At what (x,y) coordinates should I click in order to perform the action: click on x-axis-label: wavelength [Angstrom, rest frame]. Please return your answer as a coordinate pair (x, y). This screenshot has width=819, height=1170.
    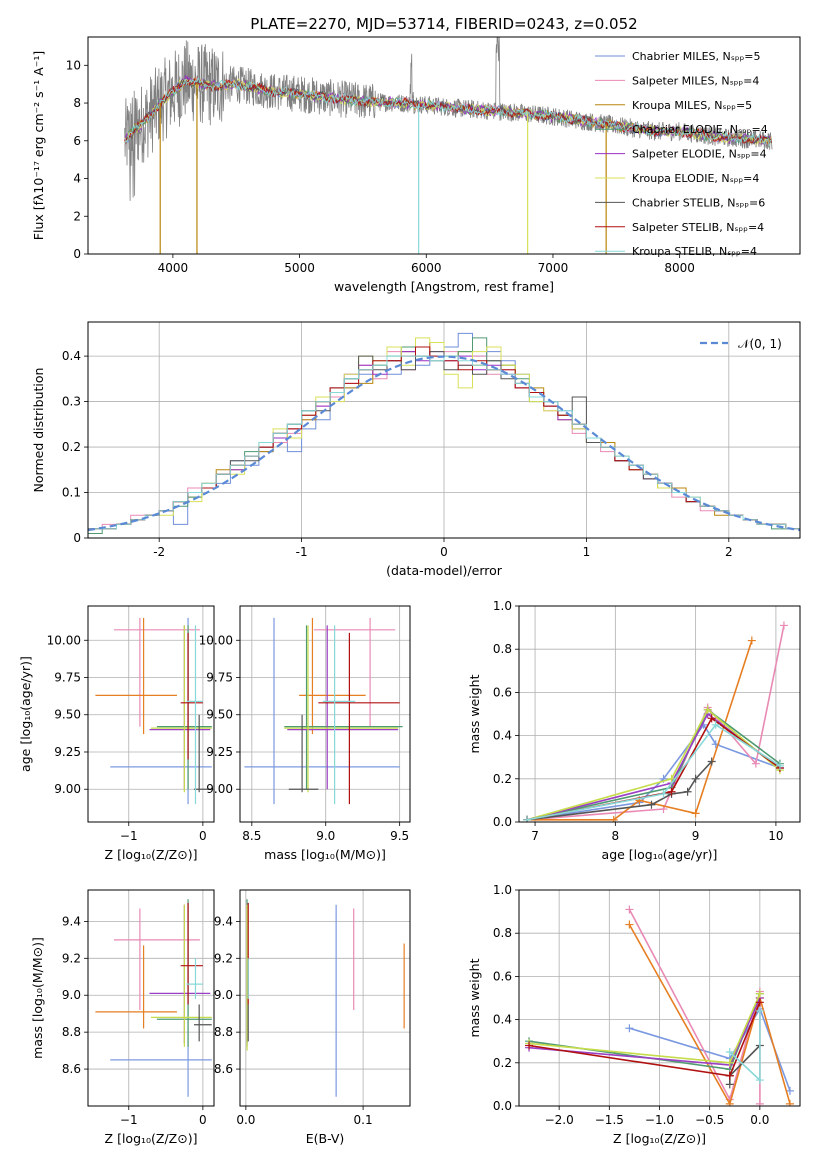
    Looking at the image, I should click on (444, 286).